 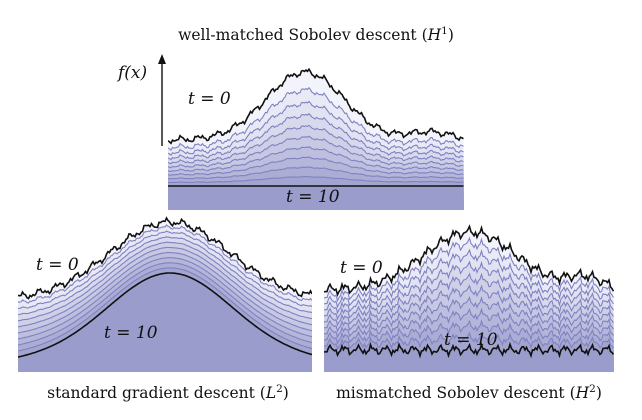 What do you see at coordinates (313, 197) in the screenshot?
I see `label-t10-top: t = 10` at bounding box center [313, 197].